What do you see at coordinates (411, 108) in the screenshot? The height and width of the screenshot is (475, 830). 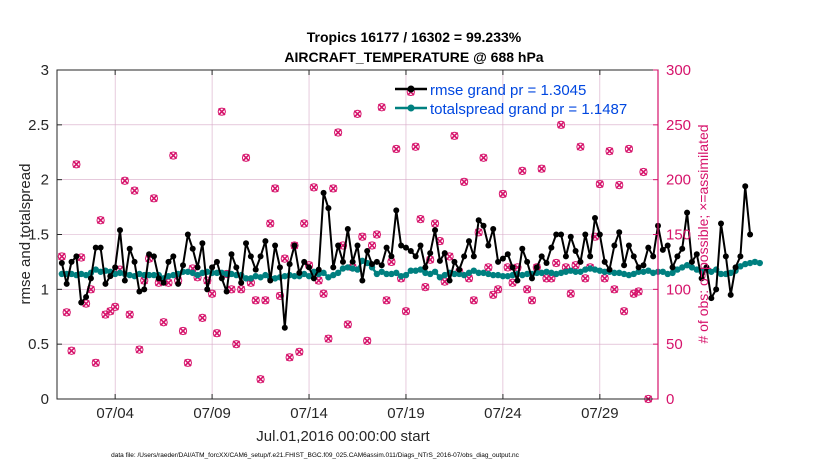 I see `legend-totalspread-marker` at bounding box center [411, 108].